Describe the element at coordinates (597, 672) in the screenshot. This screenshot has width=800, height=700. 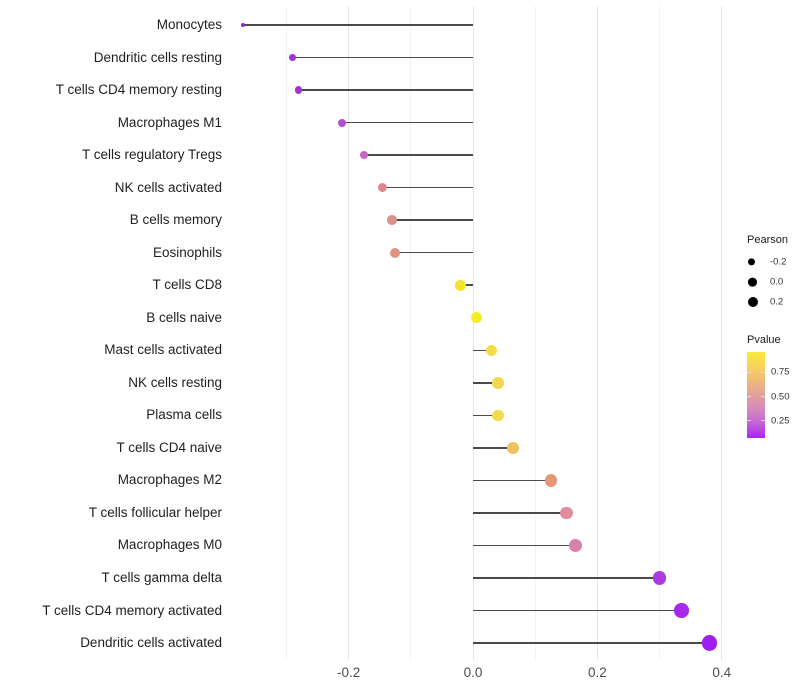
I see `x-tick-label: 0.2` at that location.